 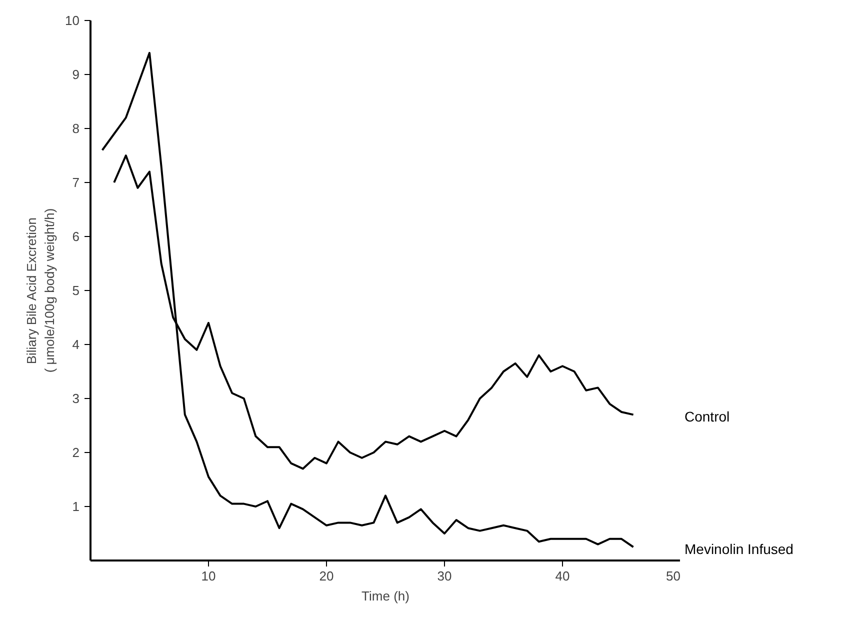 What do you see at coordinates (707, 416) in the screenshot?
I see `text: Control` at bounding box center [707, 416].